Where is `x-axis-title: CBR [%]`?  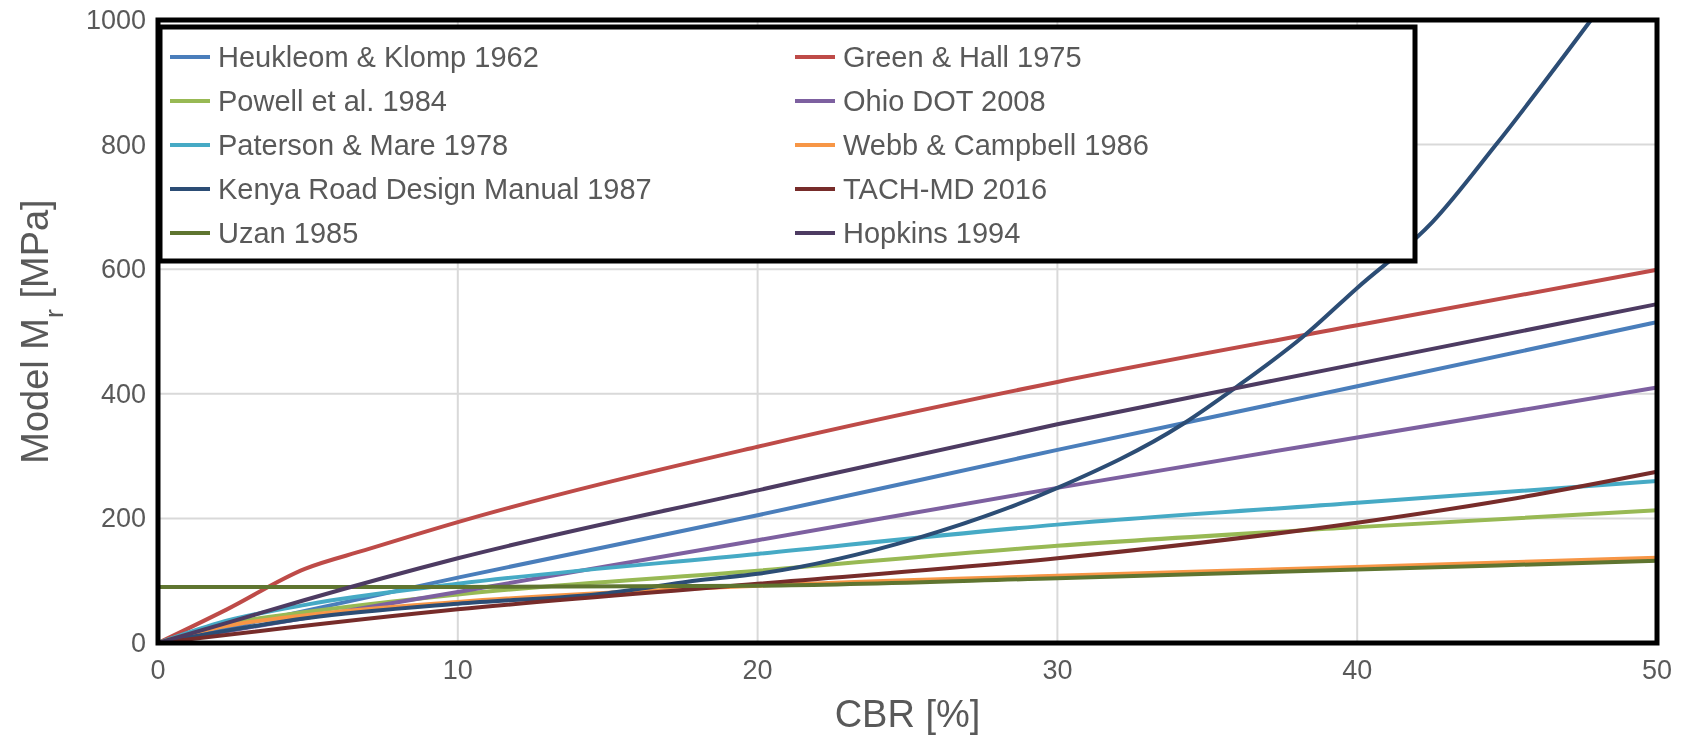
x-axis-title: CBR [%] is located at coordinates (907, 714).